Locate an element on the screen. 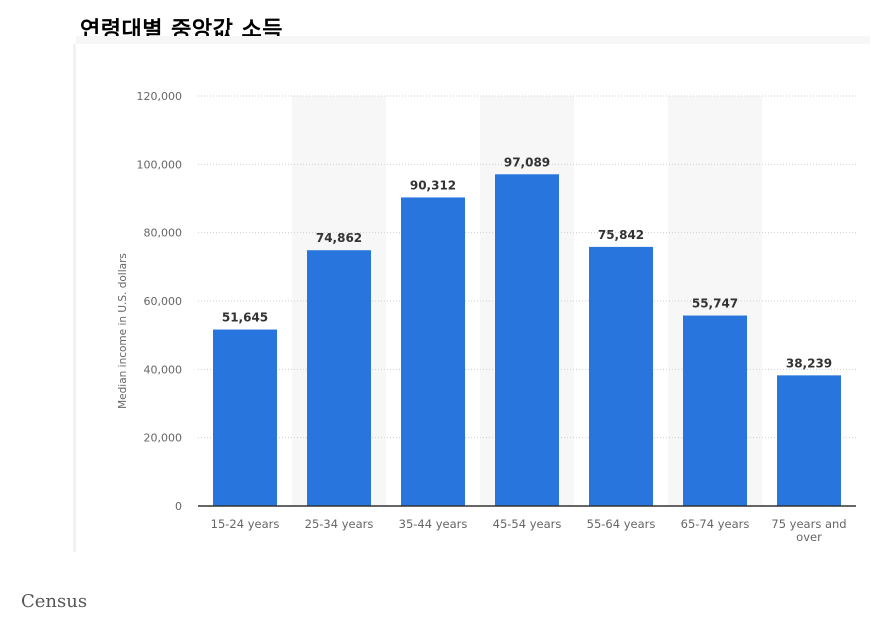 The width and height of the screenshot is (889, 626). y-tick-label: 60,000 is located at coordinates (163, 301).